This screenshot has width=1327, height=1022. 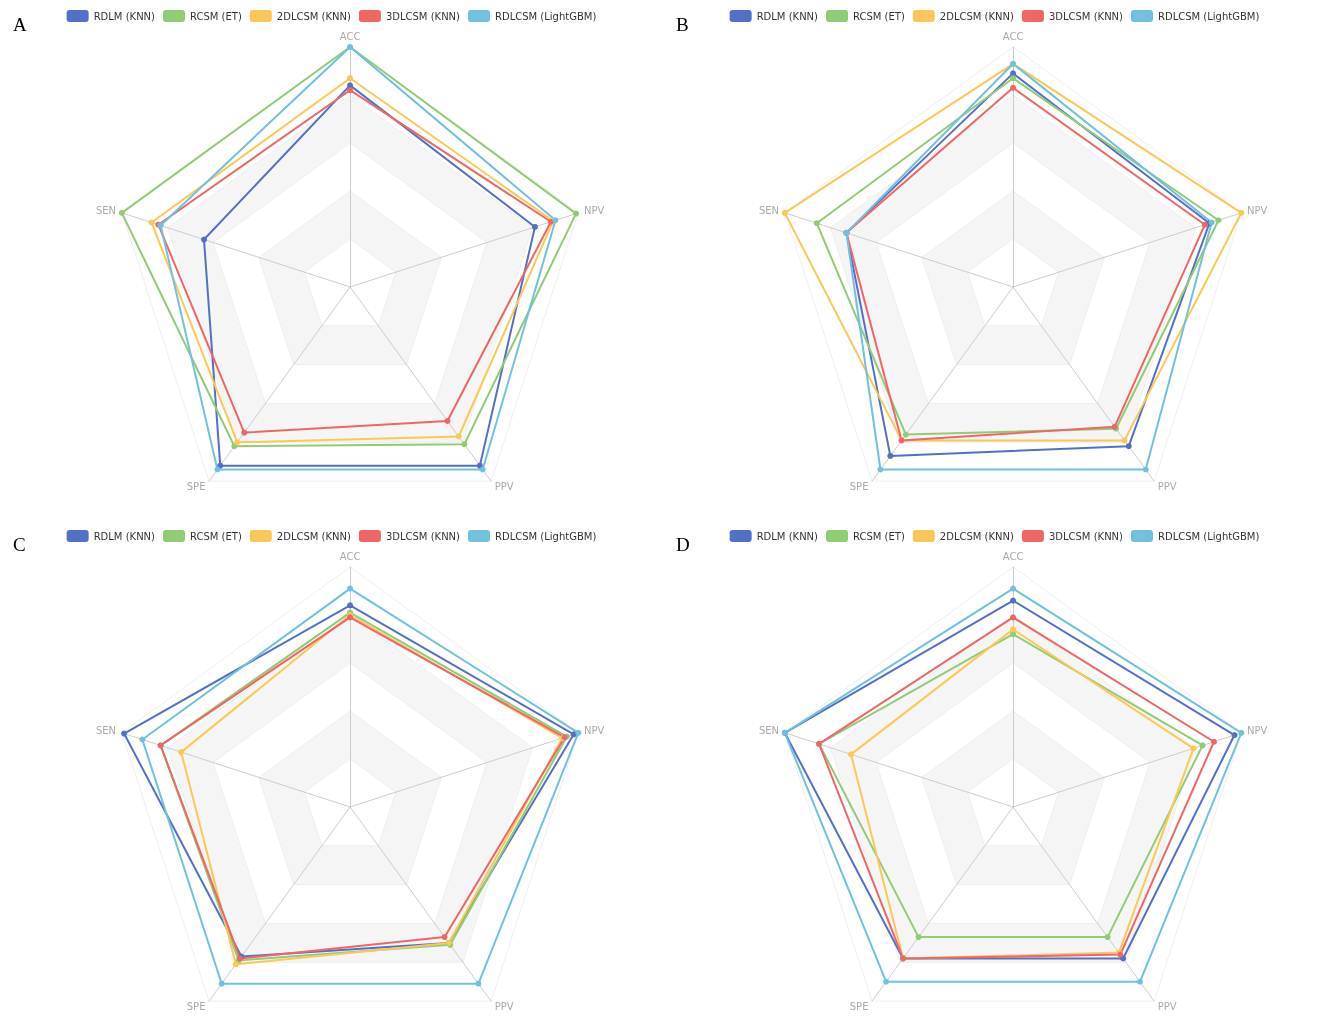 I want to click on chart-title: D, so click(x=683, y=544).